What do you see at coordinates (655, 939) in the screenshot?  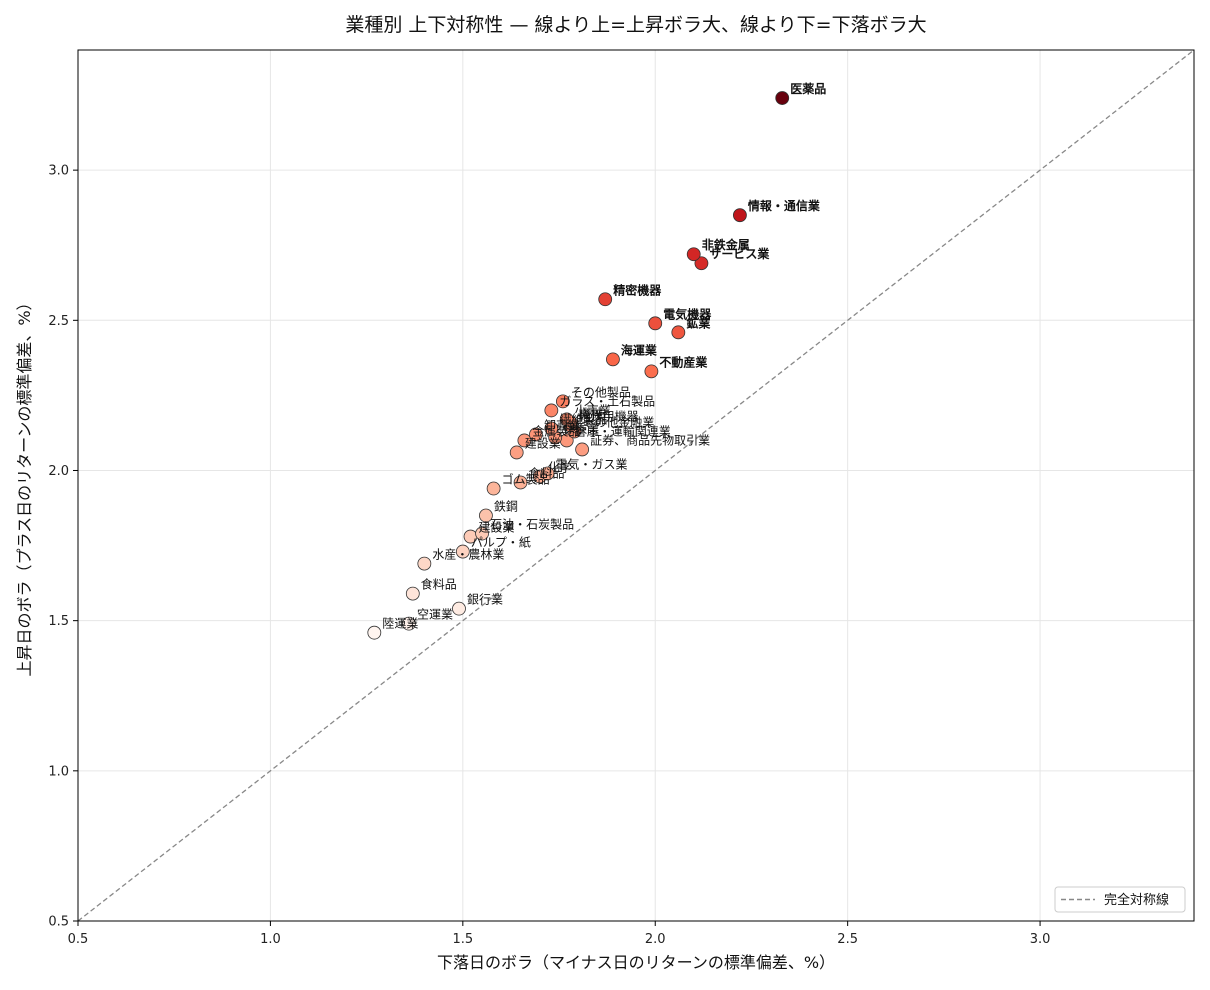 I see `x-tick-label: 2.0` at bounding box center [655, 939].